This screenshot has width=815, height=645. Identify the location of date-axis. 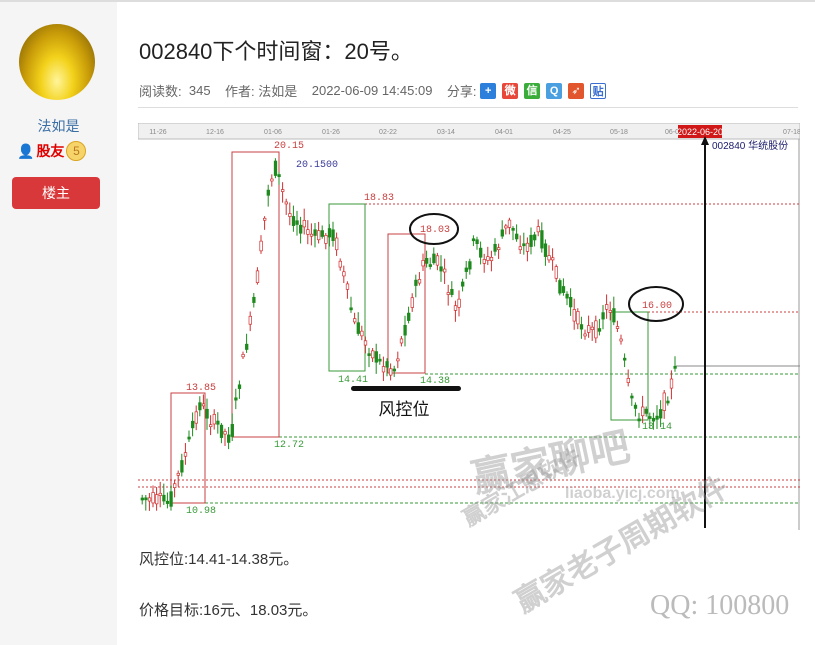
(469, 131).